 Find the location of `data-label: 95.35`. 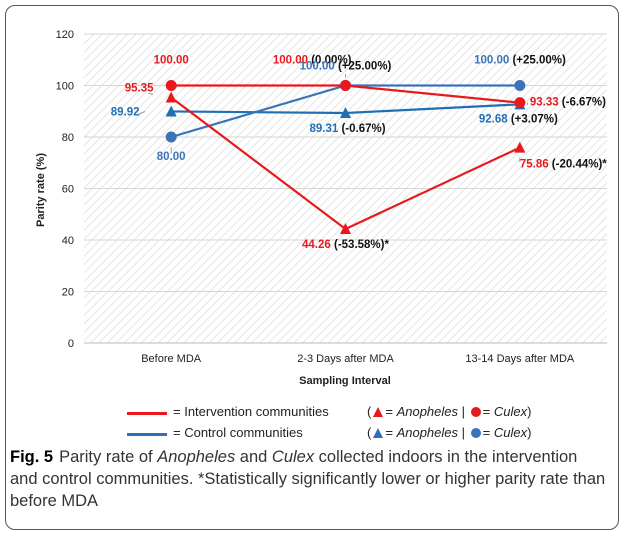

data-label: 95.35 is located at coordinates (139, 88).